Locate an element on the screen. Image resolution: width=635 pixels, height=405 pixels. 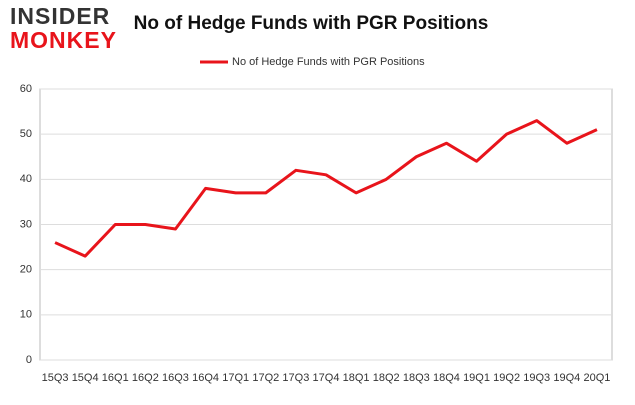
y-tick-label: 10 is located at coordinates (26, 315).